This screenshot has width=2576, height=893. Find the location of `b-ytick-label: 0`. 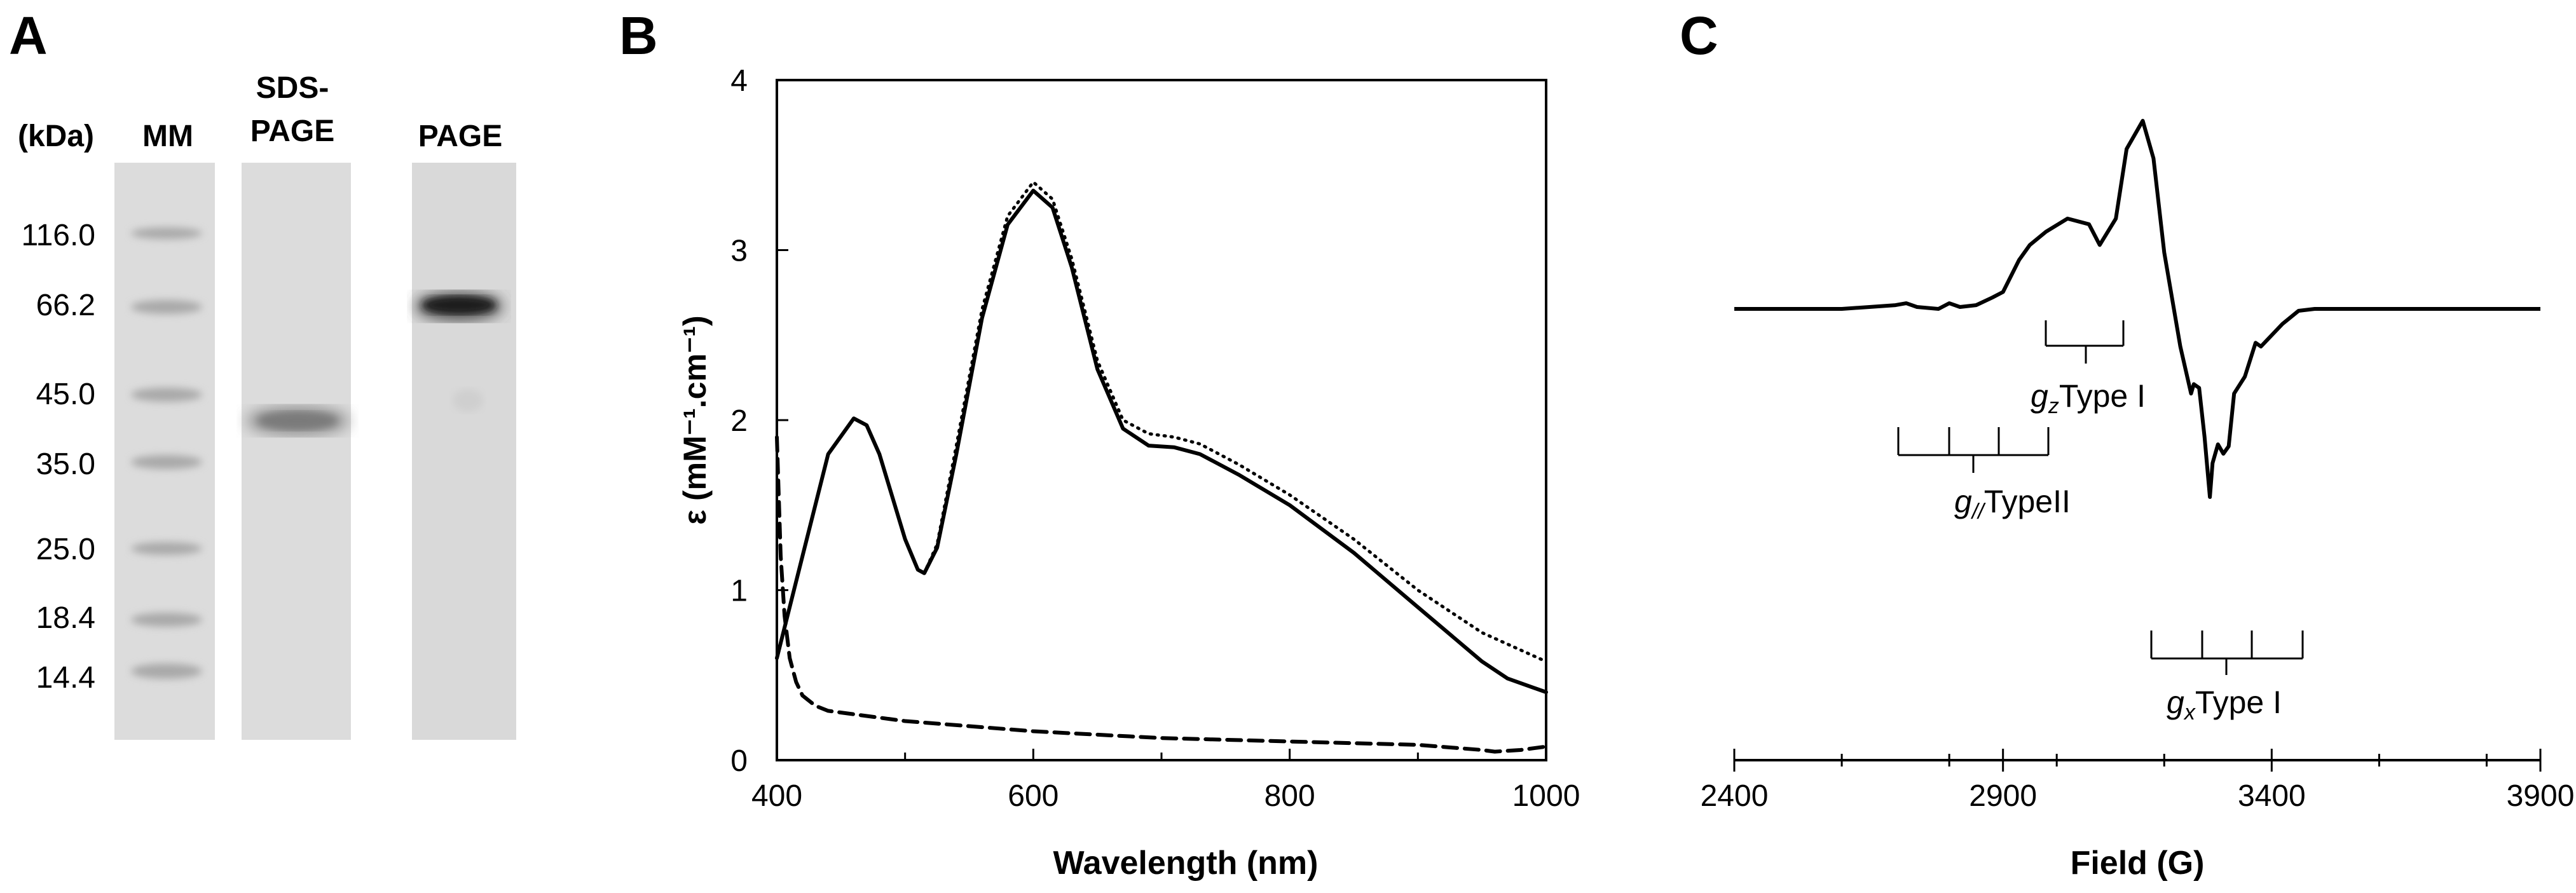

b-ytick-label: 0 is located at coordinates (739, 761).